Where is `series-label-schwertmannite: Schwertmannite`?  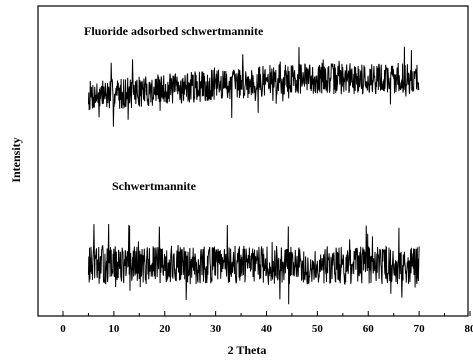 series-label-schwertmannite: Schwertmannite is located at coordinates (154, 186).